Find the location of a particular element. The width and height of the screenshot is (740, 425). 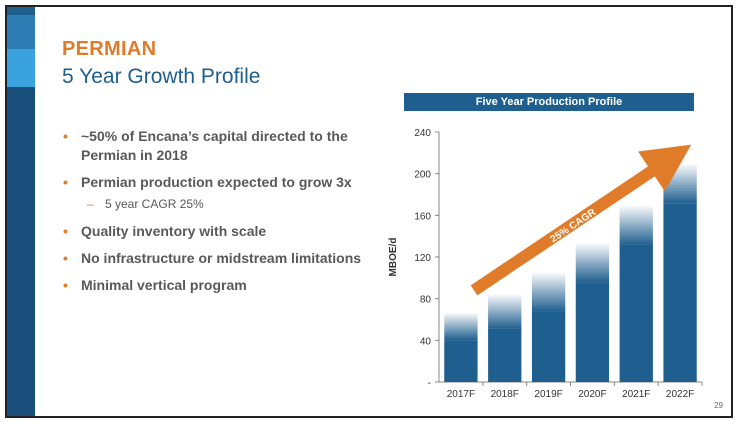

left-accent-segment-light is located at coordinates (21, 68).